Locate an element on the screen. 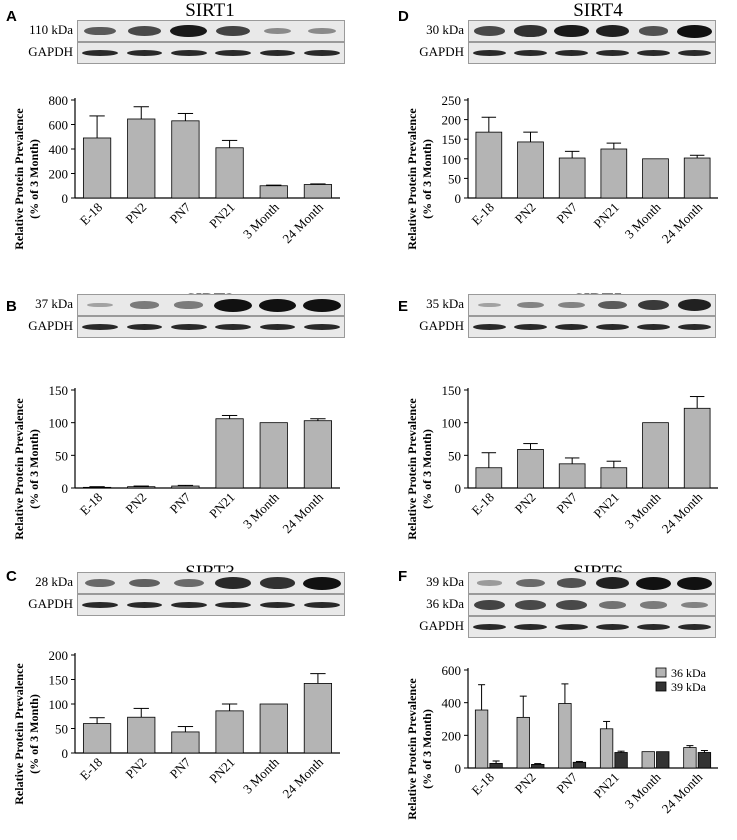 Image resolution: width=737 pixels, height=840 pixels. blot-title: SIRT1 is located at coordinates (210, 10).